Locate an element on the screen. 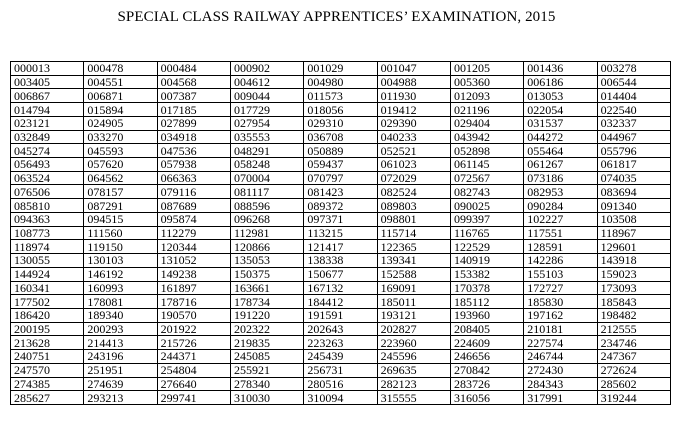 Image resolution: width=673 pixels, height=434 pixels. roll-number-cell: 167132 is located at coordinates (340, 288).